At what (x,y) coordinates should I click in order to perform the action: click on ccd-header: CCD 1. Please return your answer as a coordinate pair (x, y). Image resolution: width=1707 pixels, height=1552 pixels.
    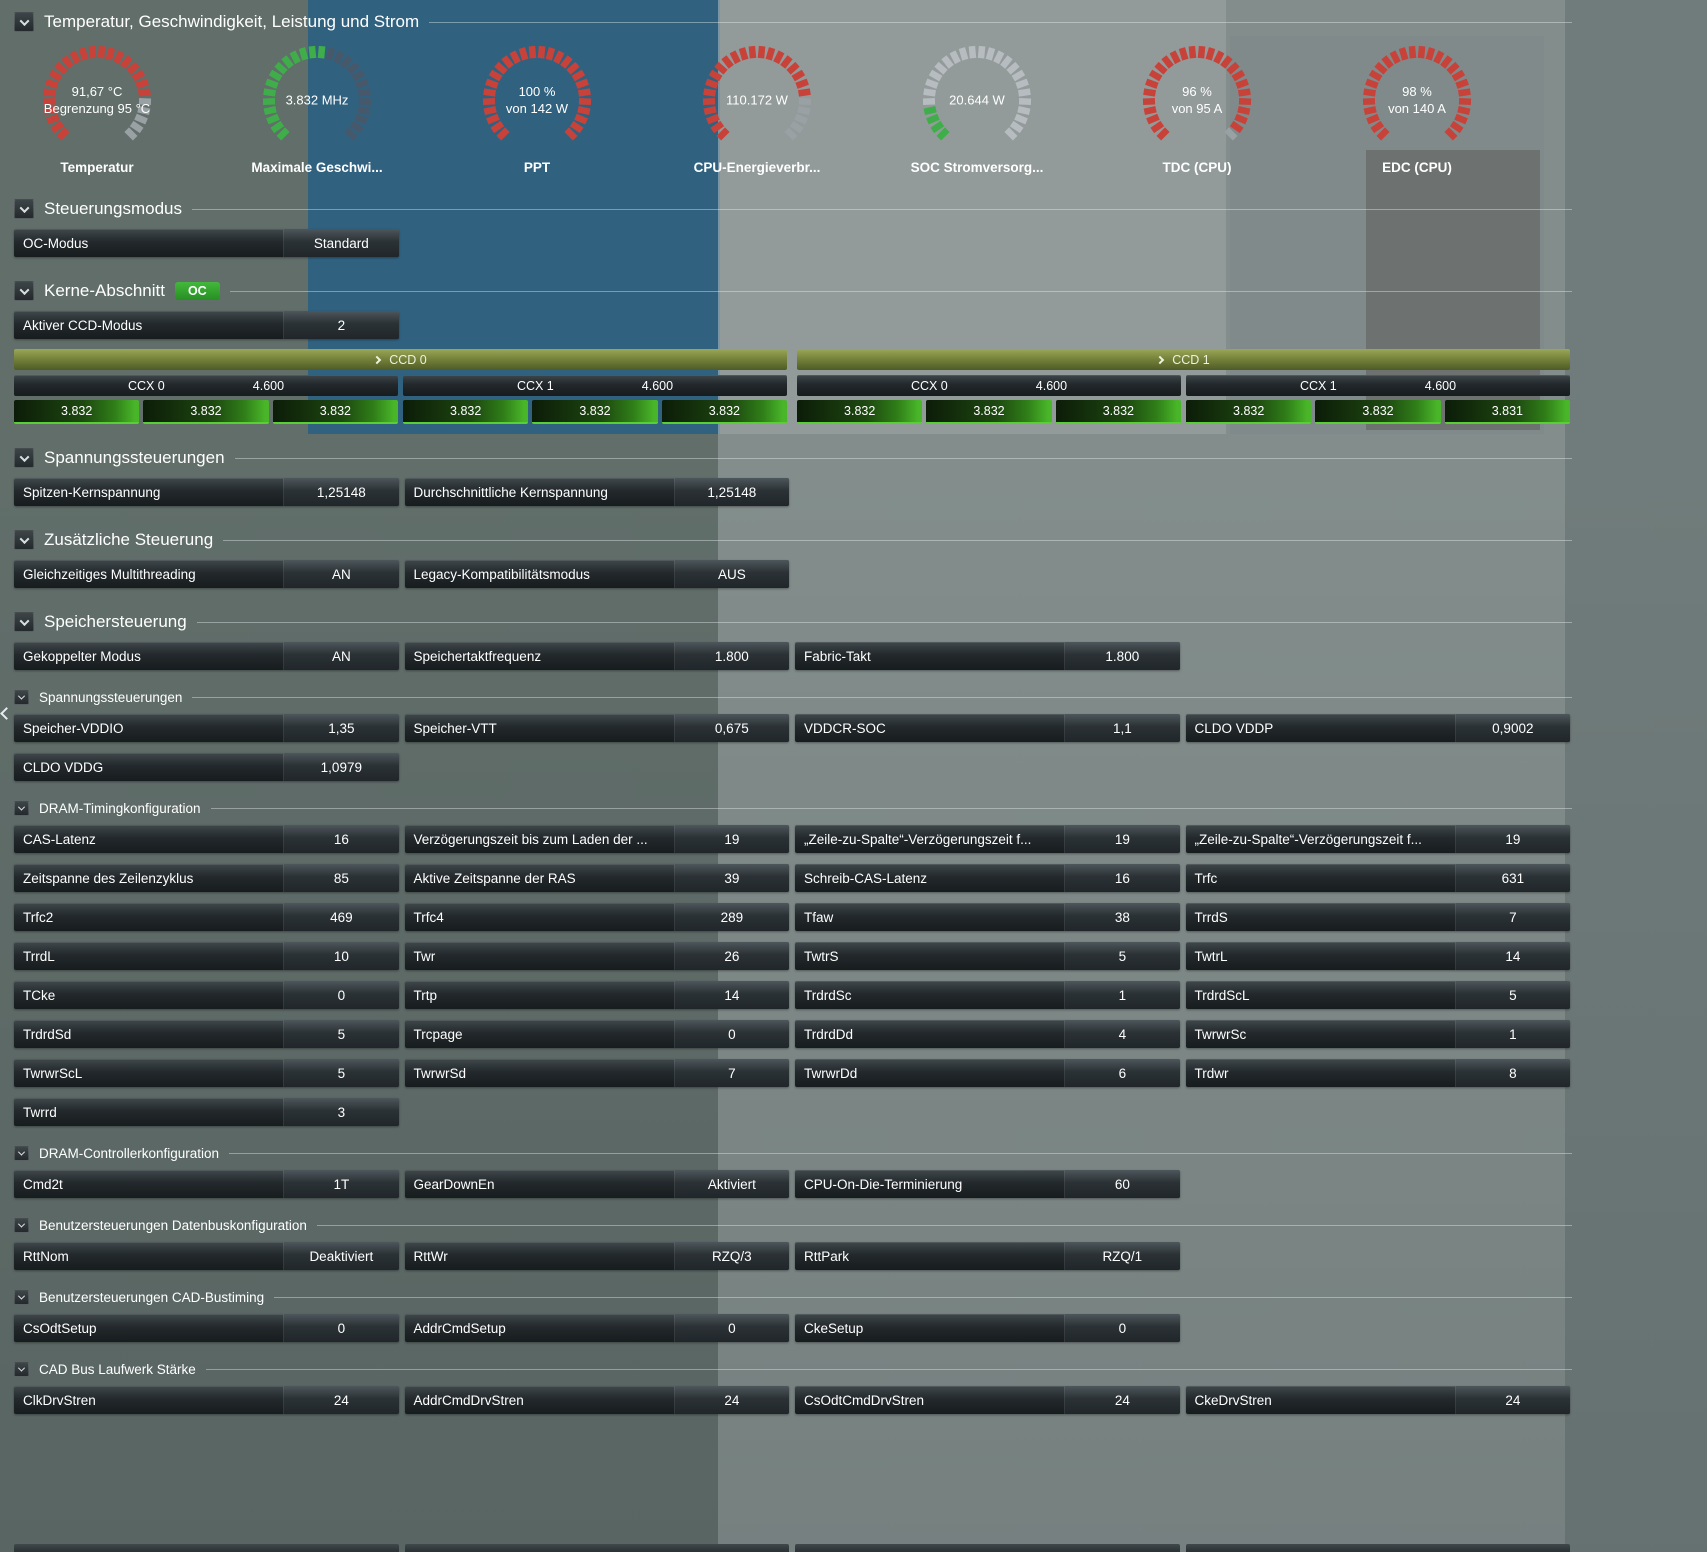
    Looking at the image, I should click on (1183, 359).